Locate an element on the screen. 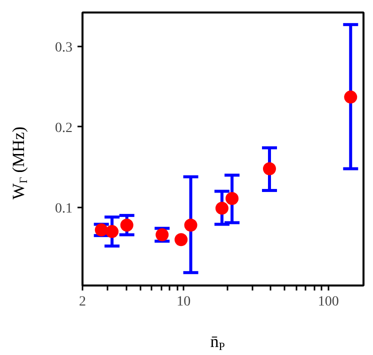 Image resolution: width=373 pixels, height=355 pixels. x-axis-title: n̄$_{P}$ is located at coordinates (217, 343).